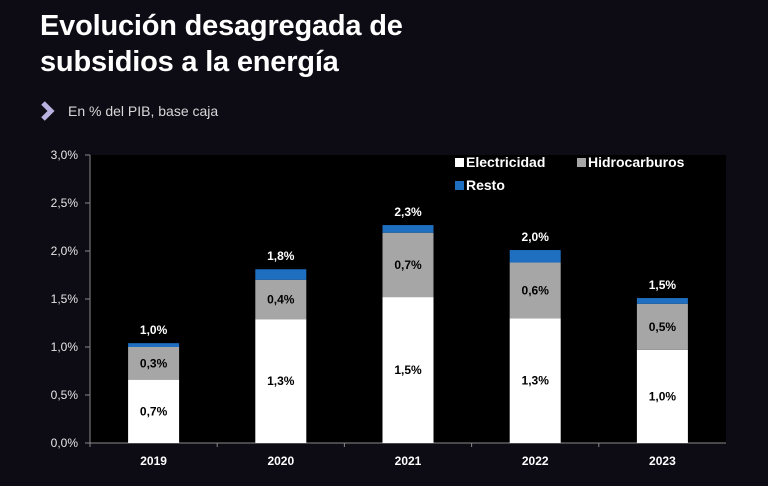 This screenshot has width=768, height=486. Describe the element at coordinates (663, 285) in the screenshot. I see `bar-total-label: 1,5%` at that location.